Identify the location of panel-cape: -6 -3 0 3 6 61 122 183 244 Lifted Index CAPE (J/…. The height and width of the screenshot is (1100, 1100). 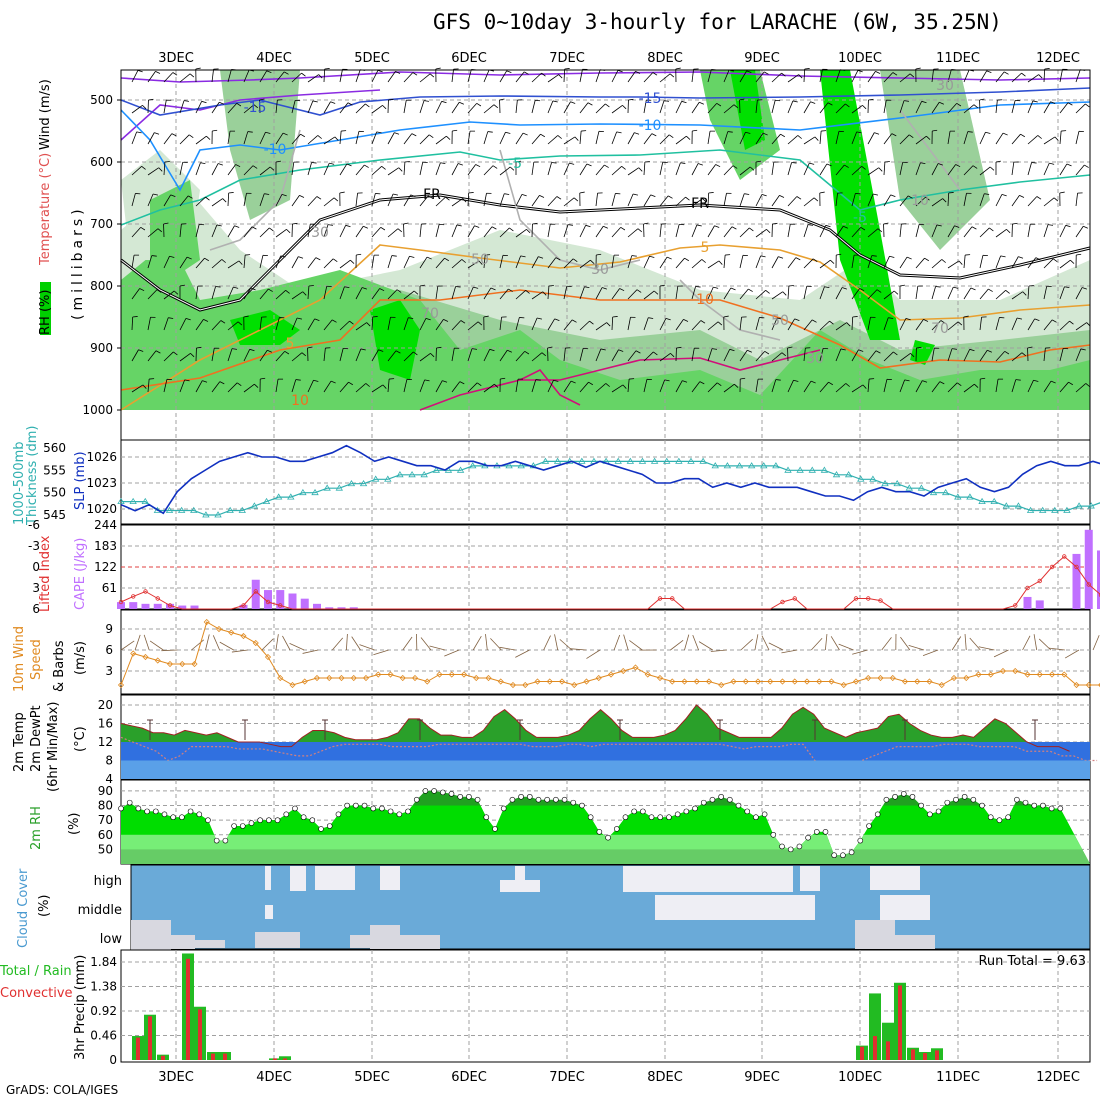
(564, 567).